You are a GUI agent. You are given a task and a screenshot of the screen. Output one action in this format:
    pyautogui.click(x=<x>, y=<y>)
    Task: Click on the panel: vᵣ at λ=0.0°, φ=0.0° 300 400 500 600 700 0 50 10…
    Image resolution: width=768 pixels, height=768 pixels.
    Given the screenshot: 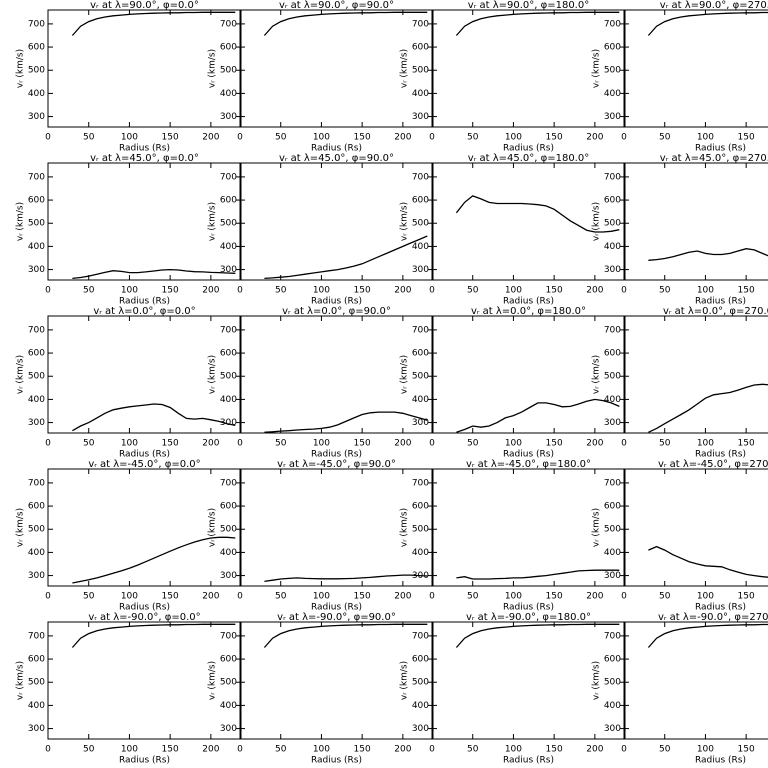 What is the action you would take?
    pyautogui.click(x=129, y=383)
    